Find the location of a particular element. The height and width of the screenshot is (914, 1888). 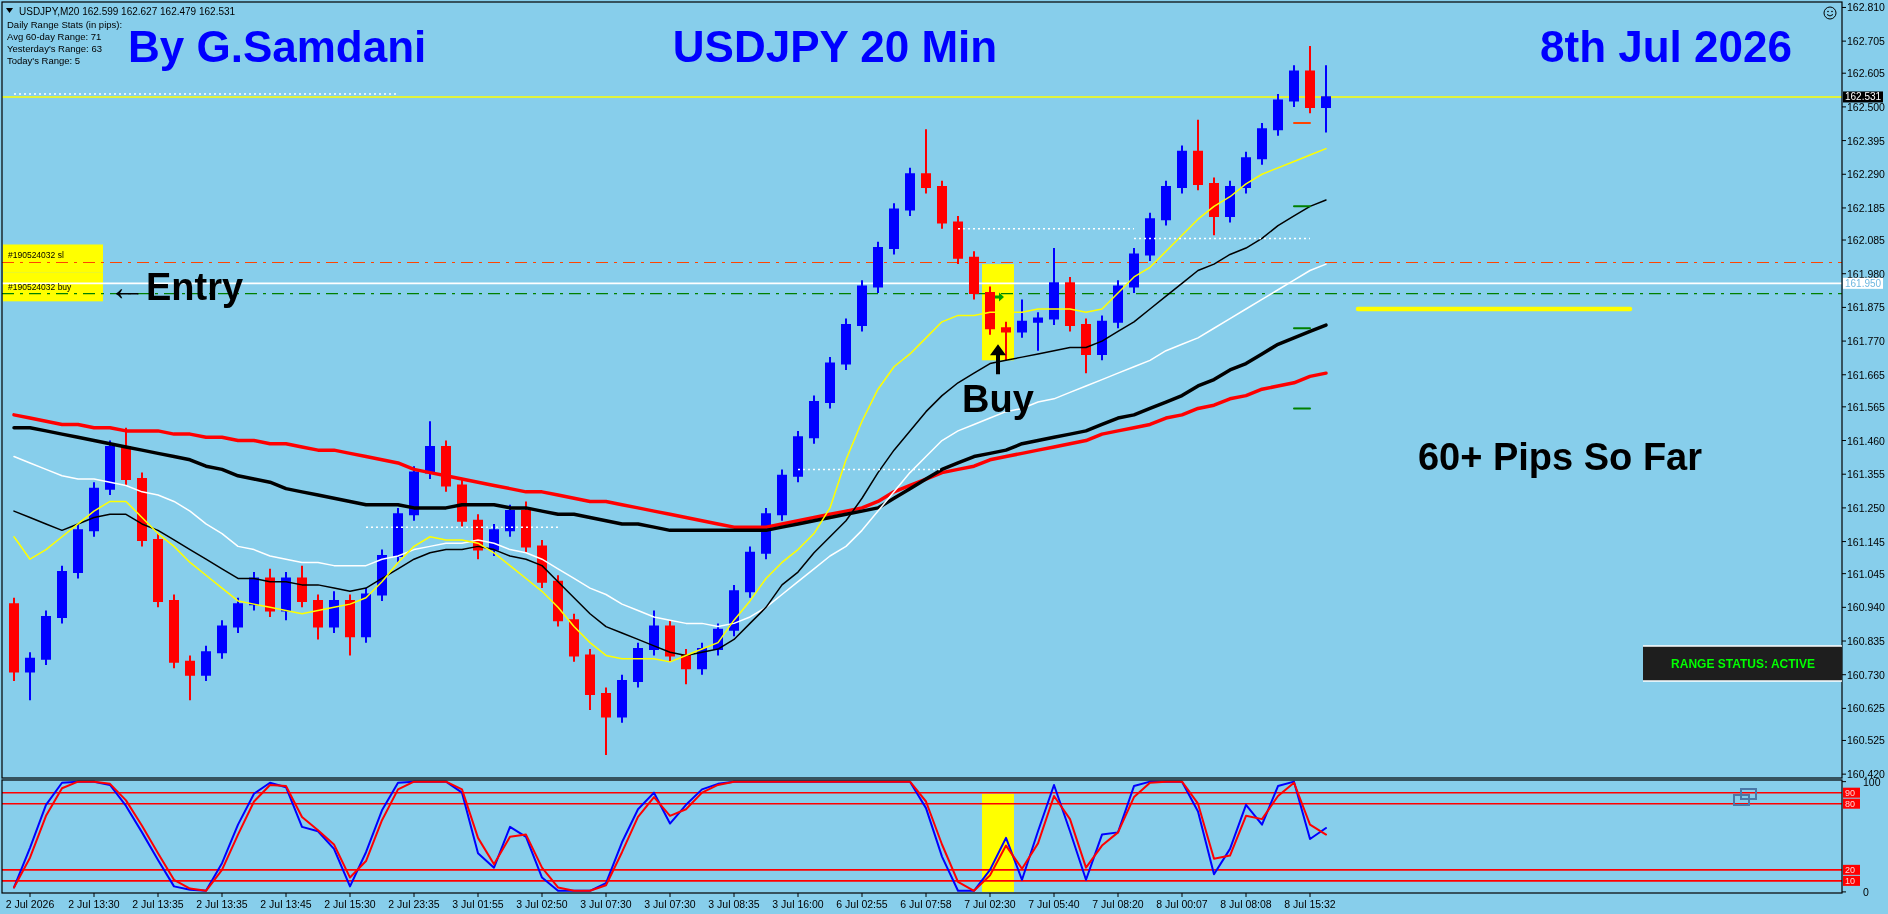

x-tick-label: 3 Jul 01:55 is located at coordinates (478, 904).